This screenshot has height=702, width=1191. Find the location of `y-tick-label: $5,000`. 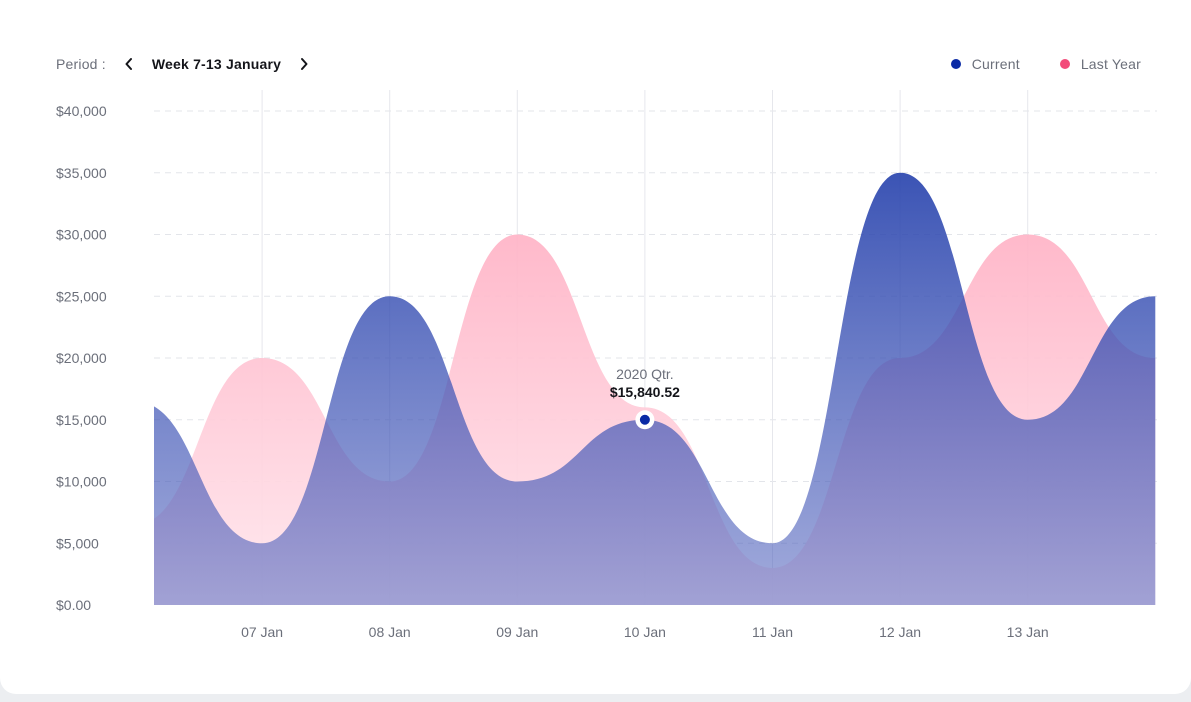

y-tick-label: $5,000 is located at coordinates (77, 543).